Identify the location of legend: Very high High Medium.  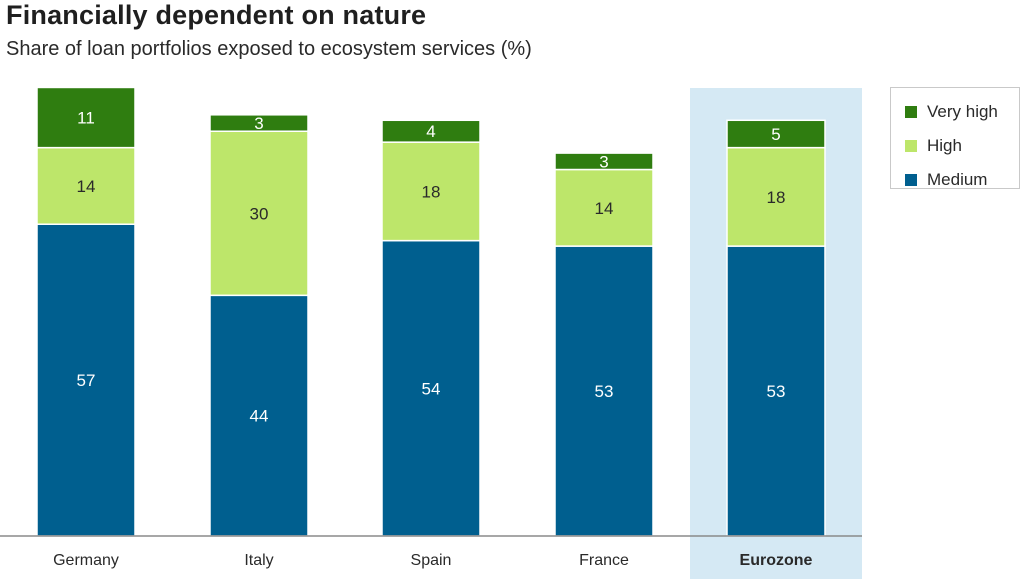
(955, 138).